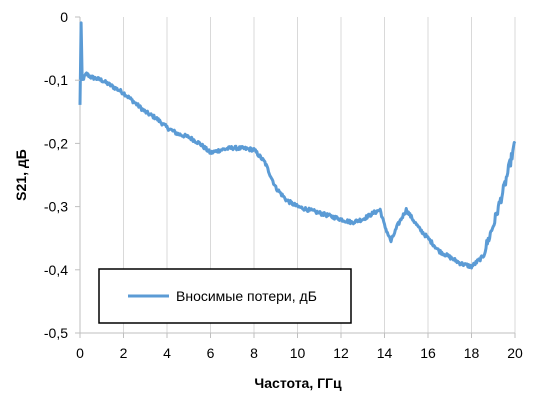 The height and width of the screenshot is (402, 539). Describe the element at coordinates (515, 353) in the screenshot. I see `x-tick-label: 20` at that location.